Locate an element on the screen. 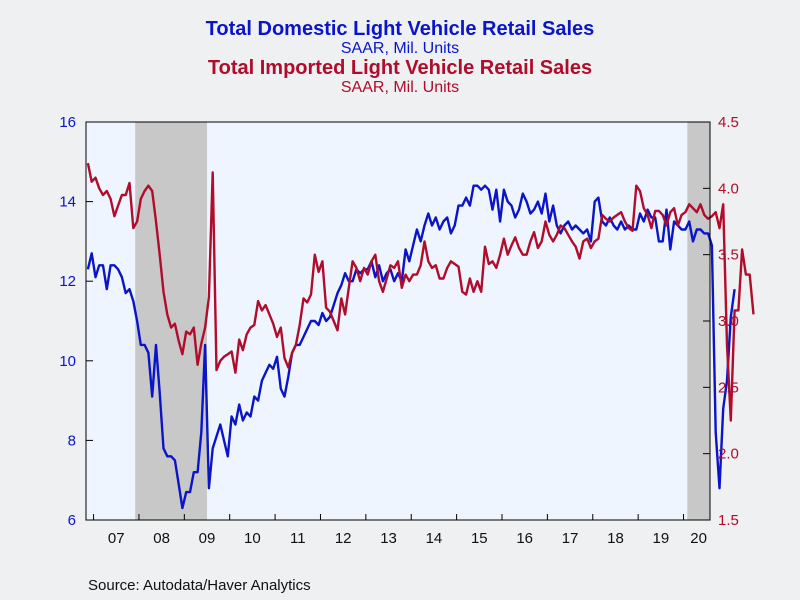 Image resolution: width=800 pixels, height=600 pixels. y-right-tick-label: 2.0 is located at coordinates (728, 454).